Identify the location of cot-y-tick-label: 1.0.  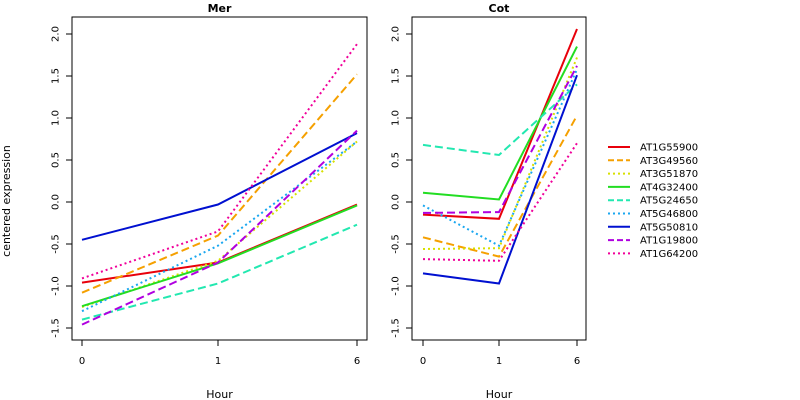
(396, 118).